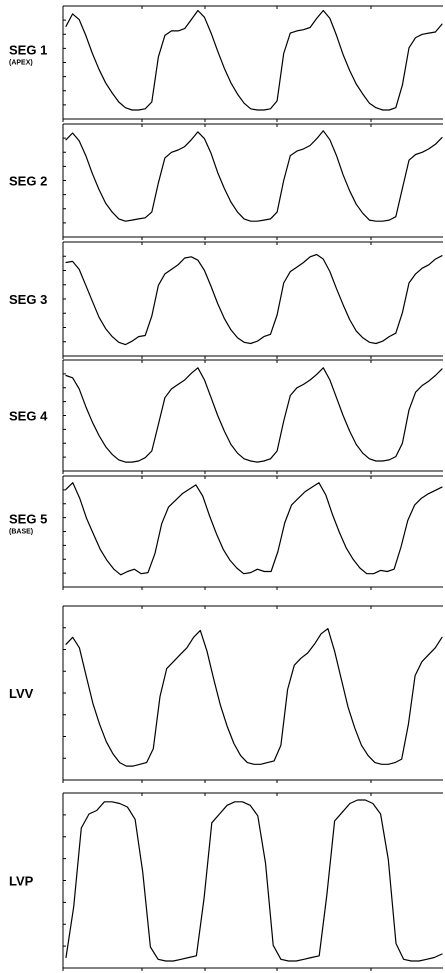  What do you see at coordinates (21, 532) in the screenshot?
I see `panel-sublabel: (BASE)` at bounding box center [21, 532].